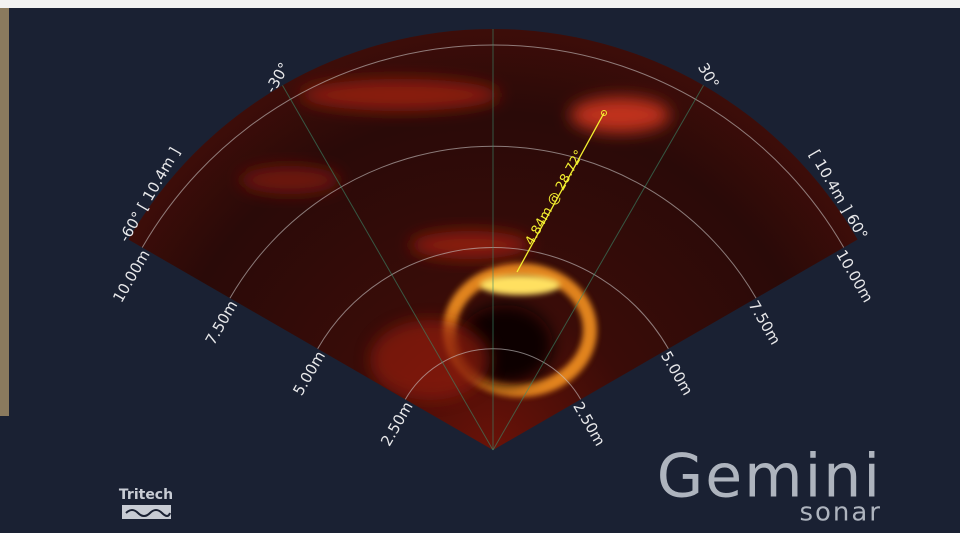 This screenshot has width=960, height=533. I want to click on top-bar, so click(480, 4).